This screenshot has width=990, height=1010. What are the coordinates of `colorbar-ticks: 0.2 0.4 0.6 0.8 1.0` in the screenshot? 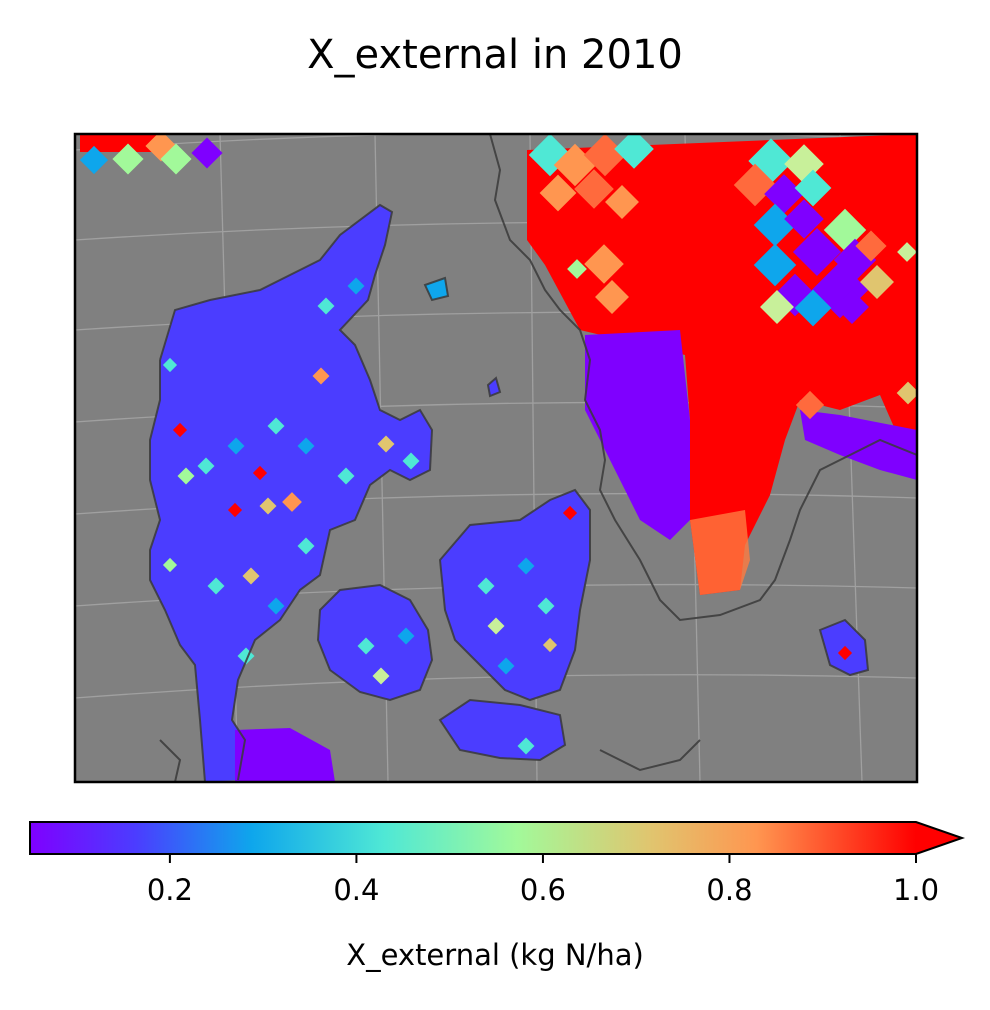 It's located at (543, 880).